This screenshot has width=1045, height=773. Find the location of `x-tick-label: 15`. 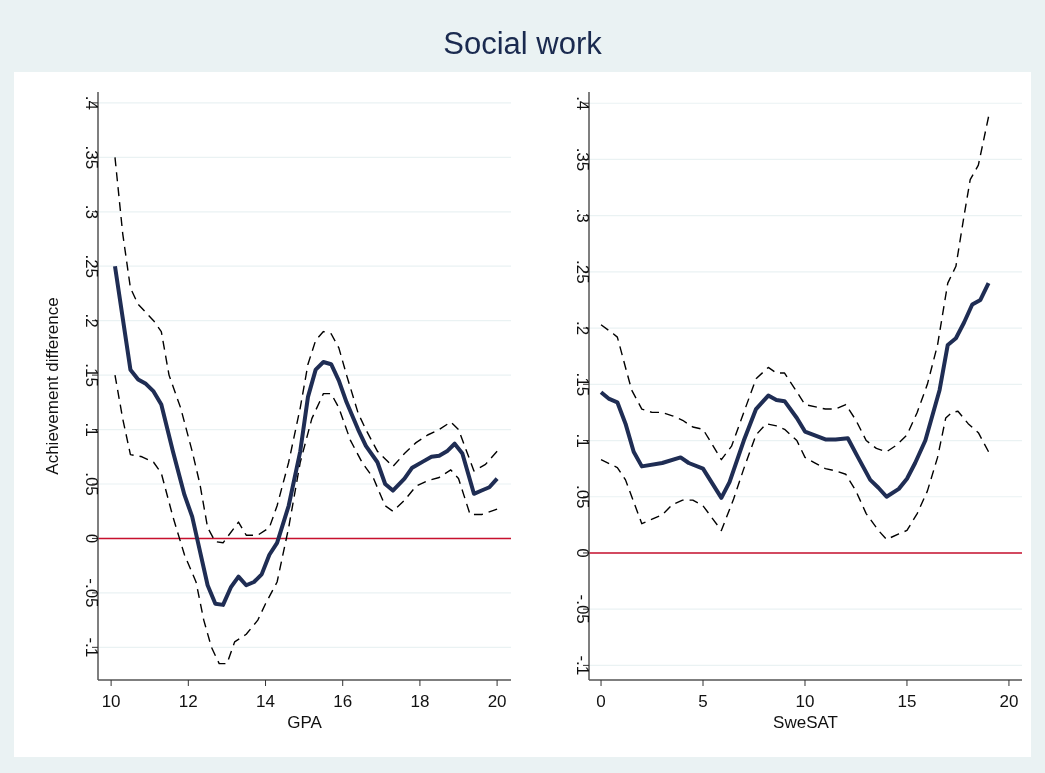

x-tick-label: 15 is located at coordinates (907, 701).